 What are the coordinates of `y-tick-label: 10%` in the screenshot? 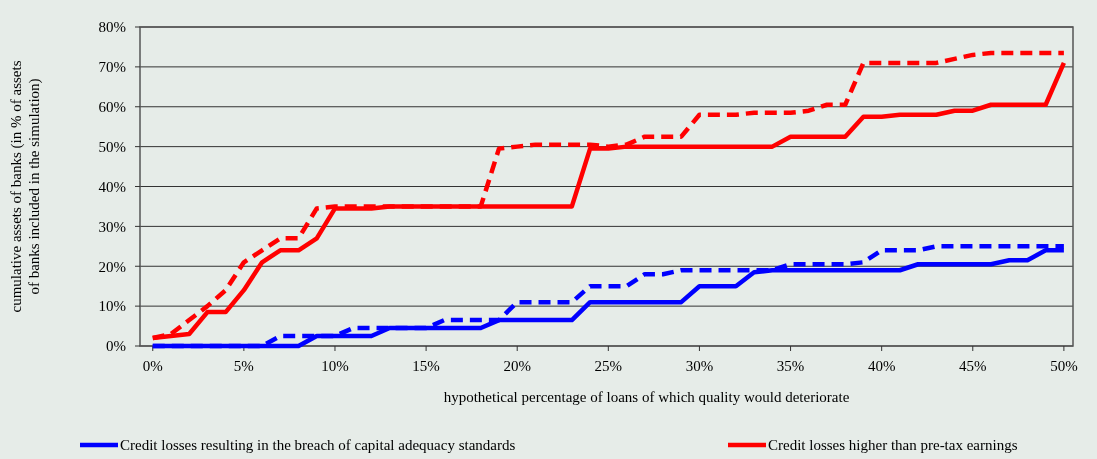 It's located at (112, 306).